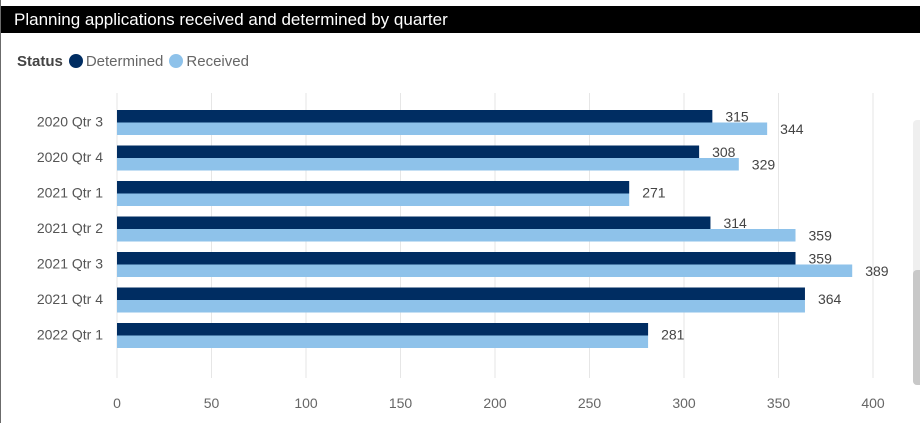 Image resolution: width=920 pixels, height=423 pixels. What do you see at coordinates (495, 403) in the screenshot?
I see `x-tick-label: 200` at bounding box center [495, 403].